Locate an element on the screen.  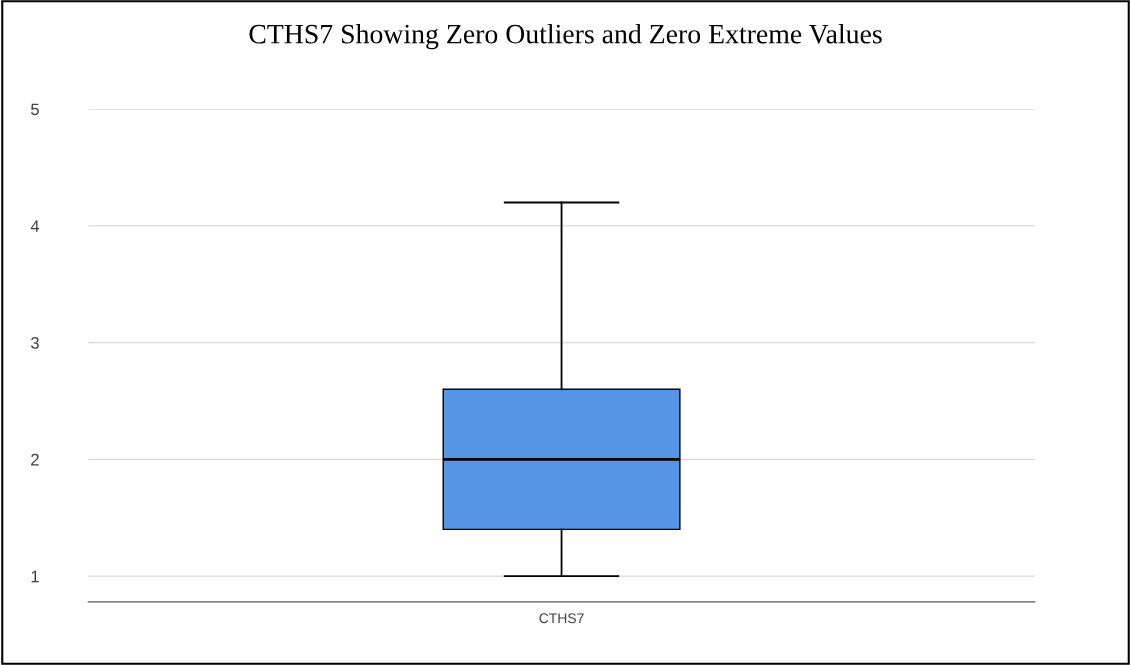
chart-title: CTHS7 Showing Zero Outliers and Zero Extreme Values is located at coordinates (565, 36).